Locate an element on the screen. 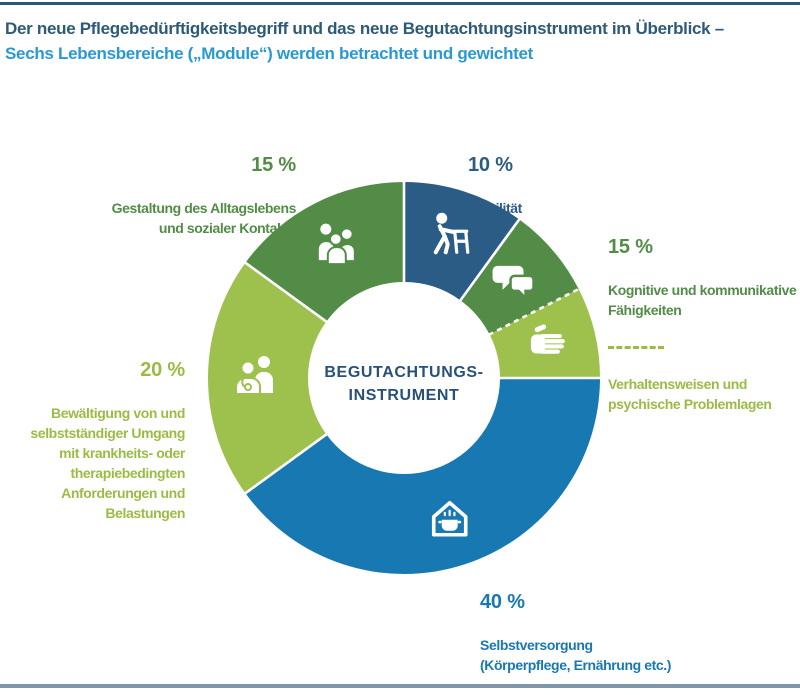 This screenshot has height=695, width=800. segment-verhalten is located at coordinates (544, 333).